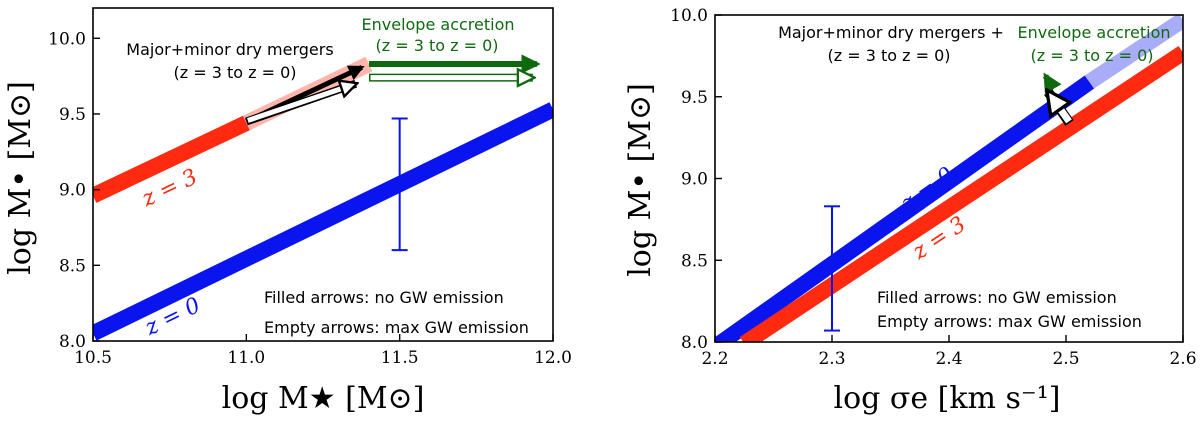  Describe the element at coordinates (694, 343) in the screenshot. I see `right-y-tick-label: 8.0` at that location.